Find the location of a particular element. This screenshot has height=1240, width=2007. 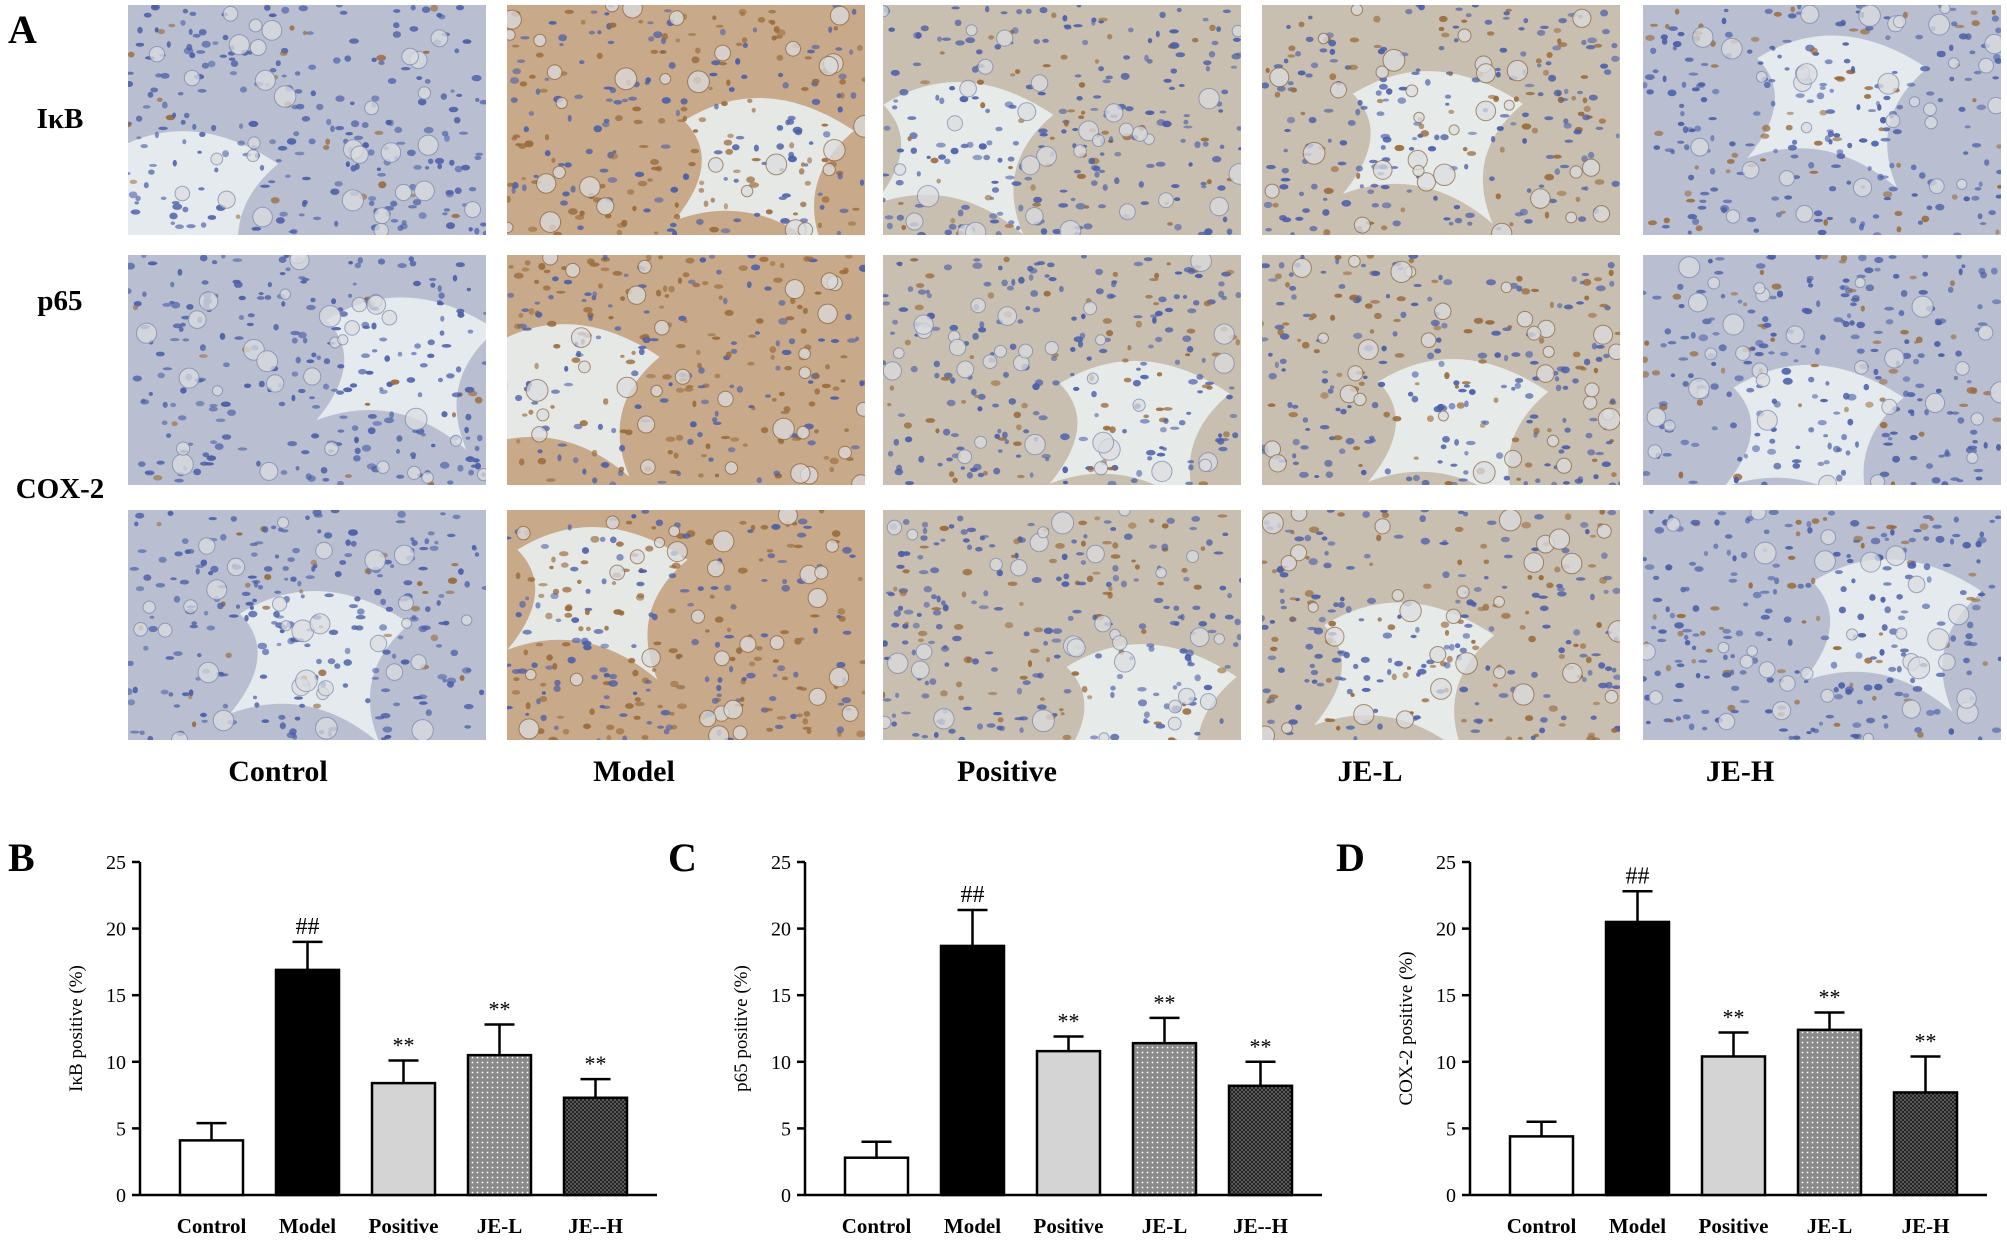

panel-letter-a: A is located at coordinates (22, 29).